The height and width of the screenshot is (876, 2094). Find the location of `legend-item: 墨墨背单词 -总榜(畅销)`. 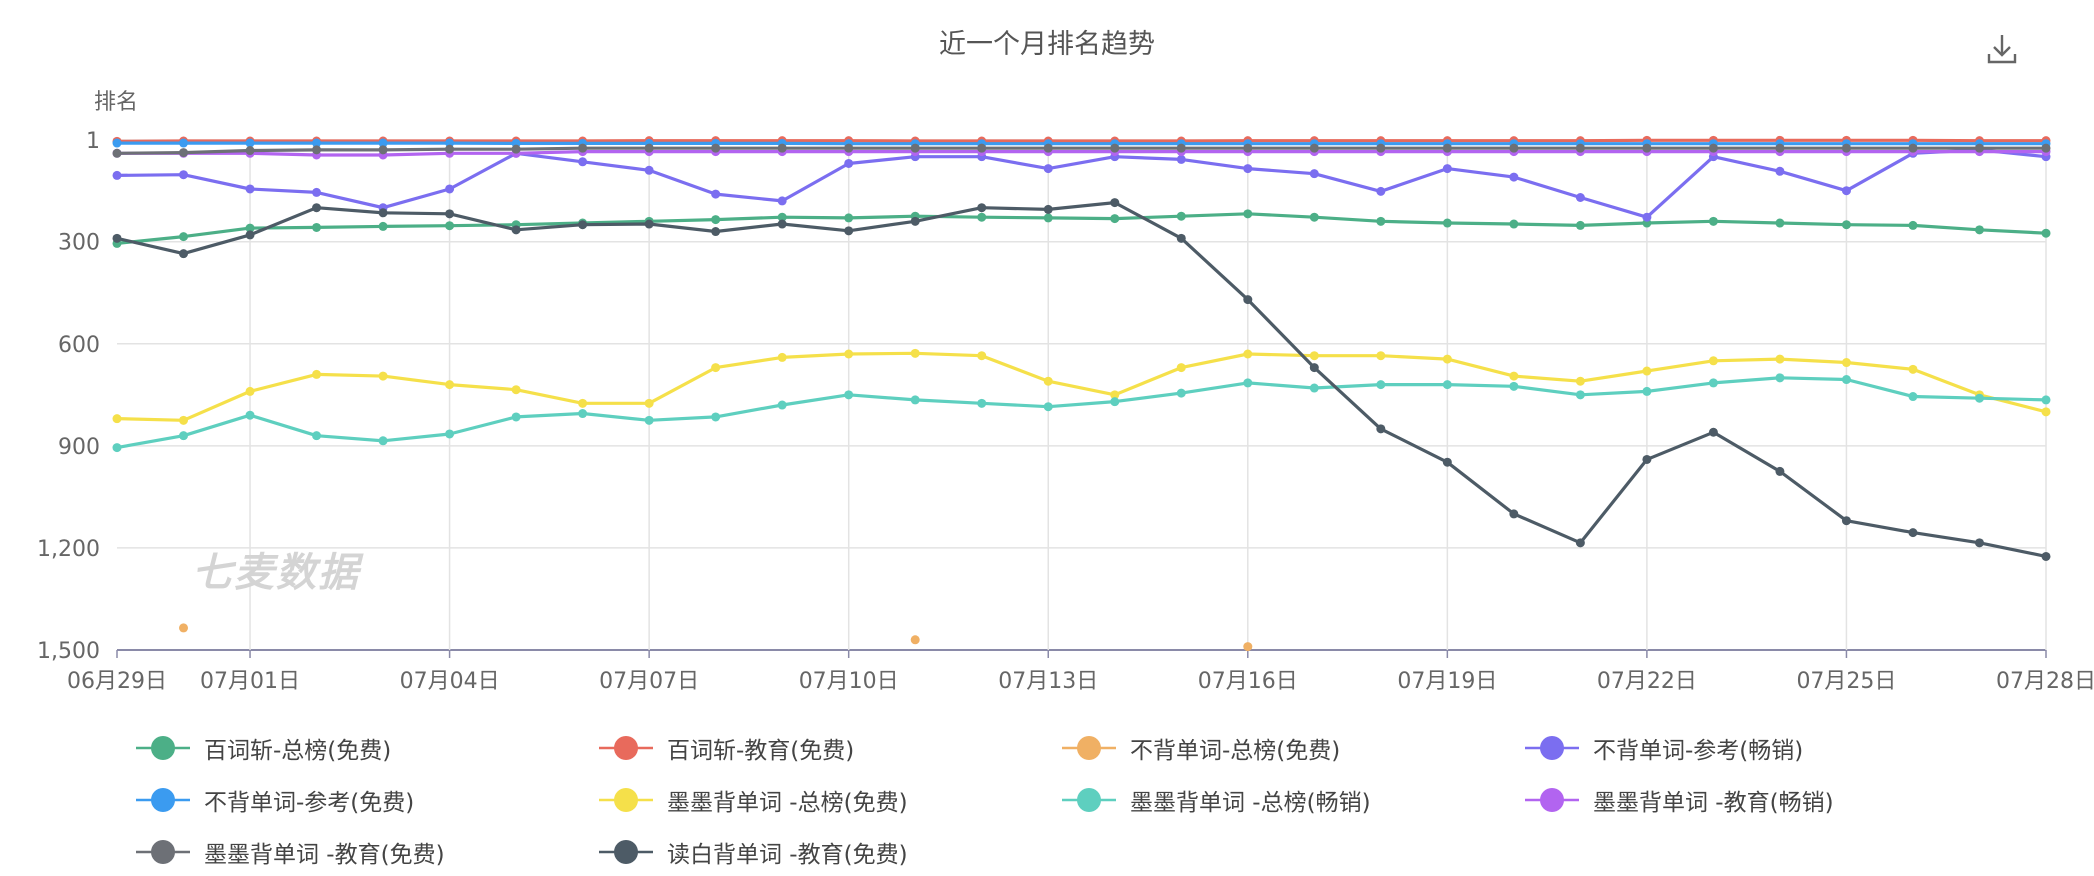

legend-item: 墨墨背单词 -总榜(畅销) is located at coordinates (1215, 800).